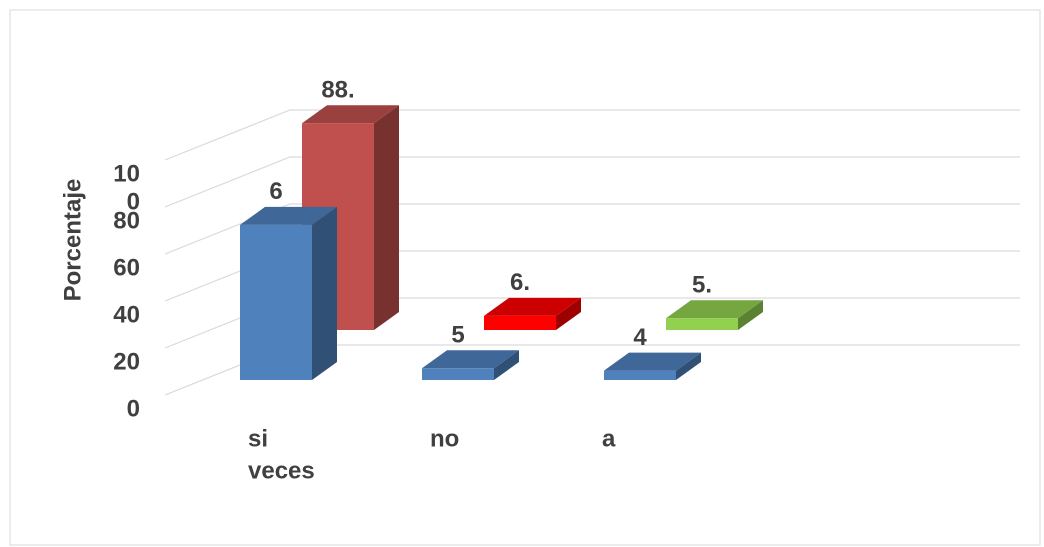 The height and width of the screenshot is (547, 1044). What do you see at coordinates (281, 470) in the screenshot?
I see `x-tick-label-wrap: veces` at bounding box center [281, 470].